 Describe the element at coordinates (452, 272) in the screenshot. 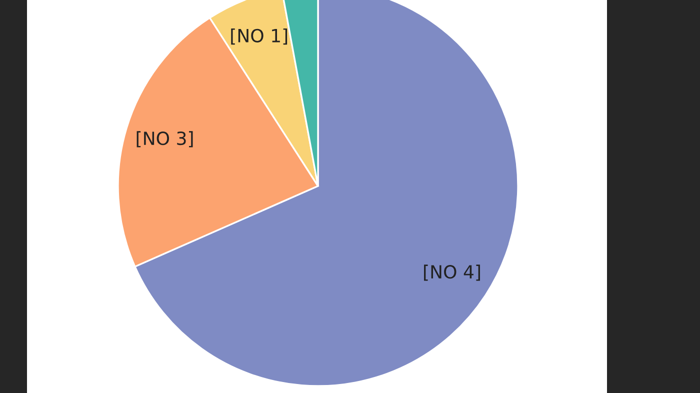

I see `slice-label: [NO 4]` at that location.